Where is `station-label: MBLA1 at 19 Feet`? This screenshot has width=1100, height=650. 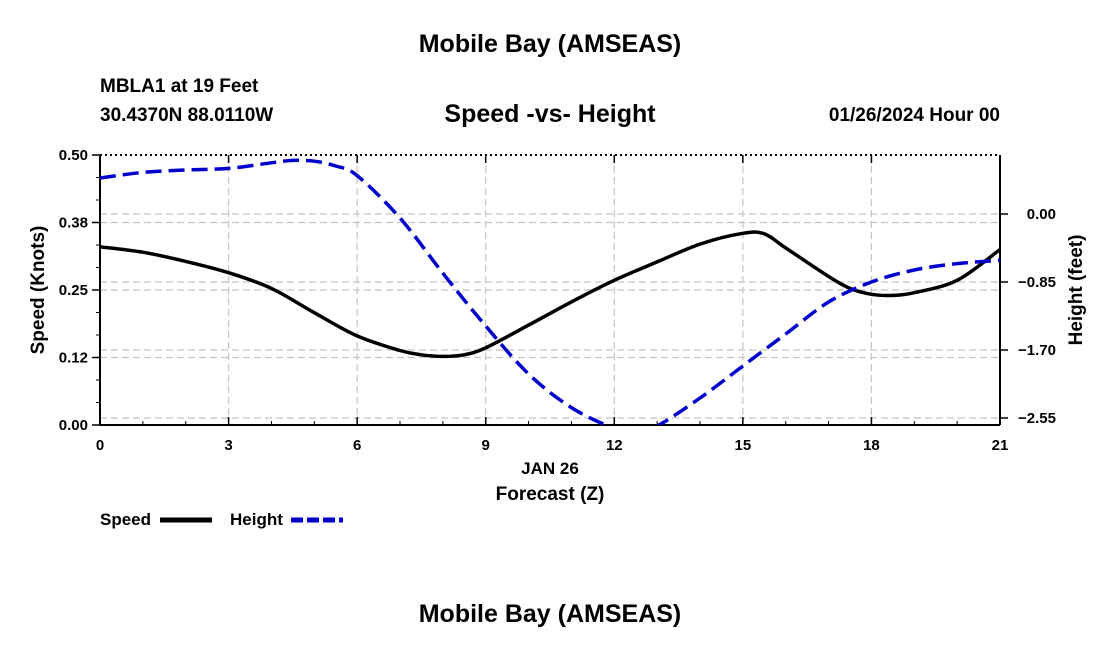
station-label: MBLA1 at 19 Feet is located at coordinates (179, 86).